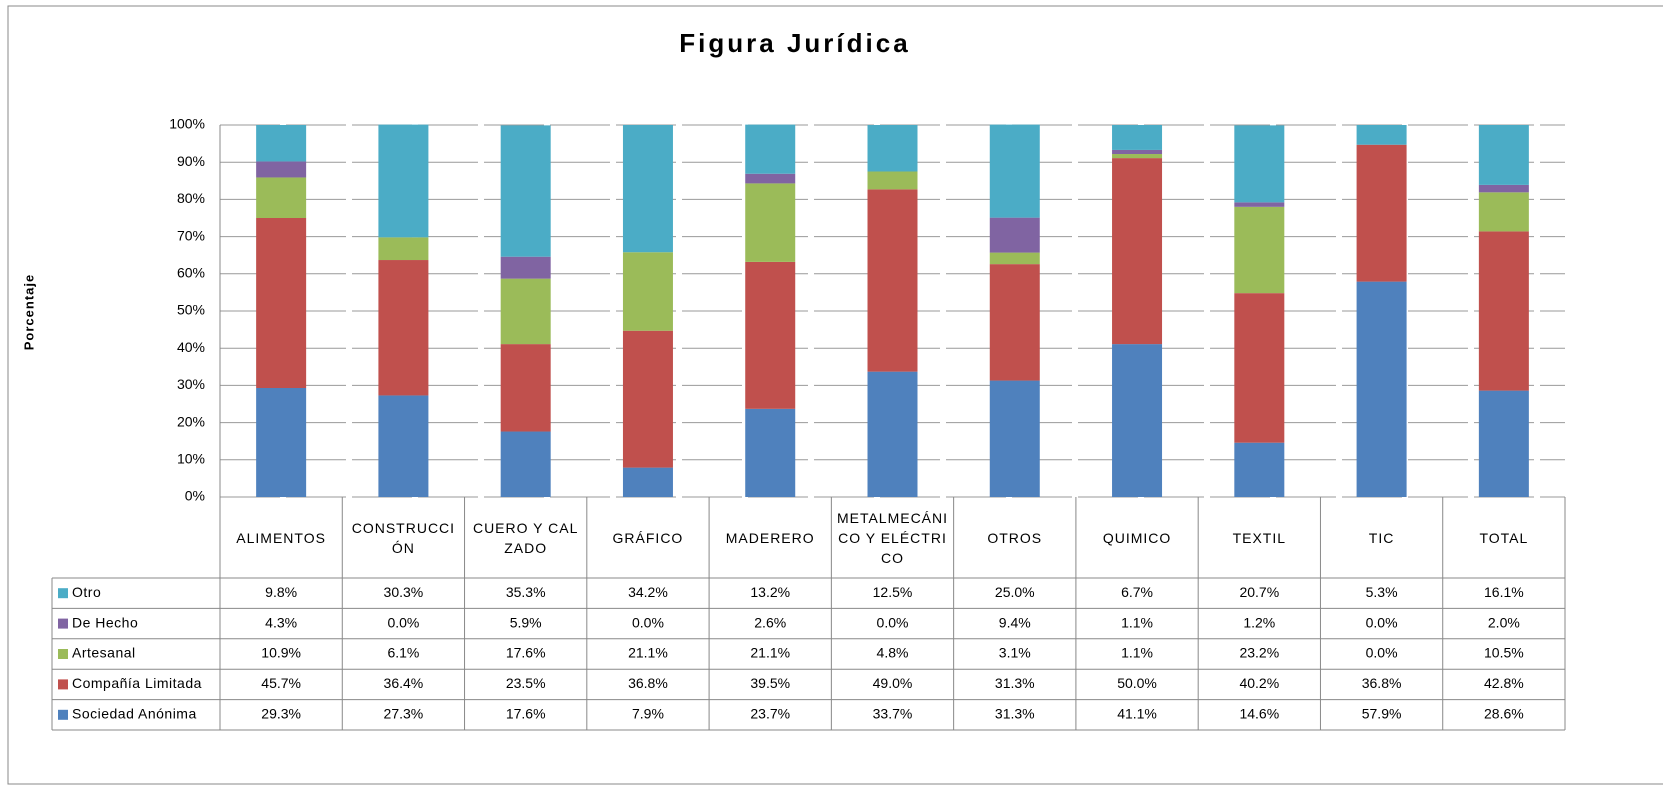 The image size is (1663, 789). I want to click on category-cell: CUERO Y CALZADO, so click(525, 537).